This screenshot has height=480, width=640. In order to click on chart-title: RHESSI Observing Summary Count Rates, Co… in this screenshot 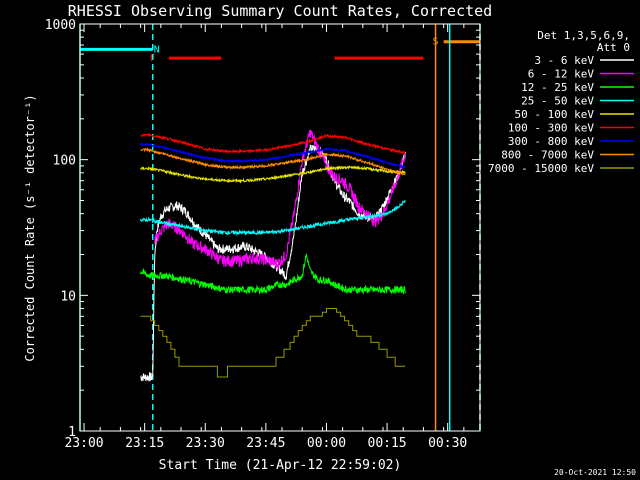, I will do `click(280, 11)`.